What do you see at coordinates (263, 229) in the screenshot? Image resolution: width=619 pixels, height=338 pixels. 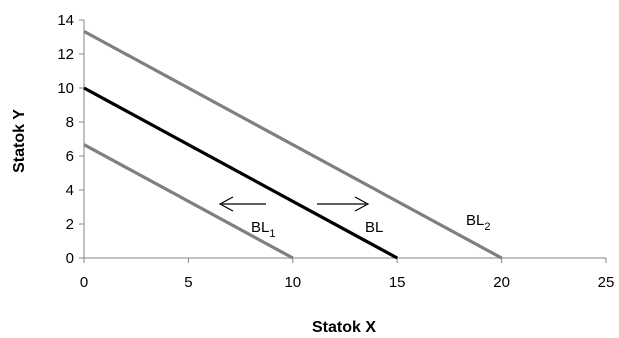 I see `series-label-bl1: BL1` at bounding box center [263, 229].